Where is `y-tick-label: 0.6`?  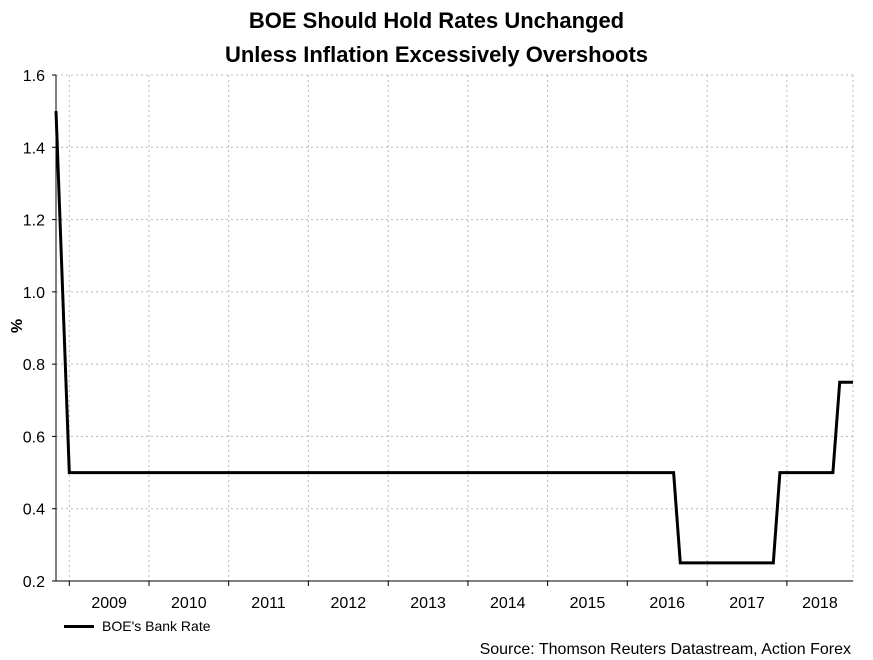
y-tick-label: 0.6 is located at coordinates (34, 437).